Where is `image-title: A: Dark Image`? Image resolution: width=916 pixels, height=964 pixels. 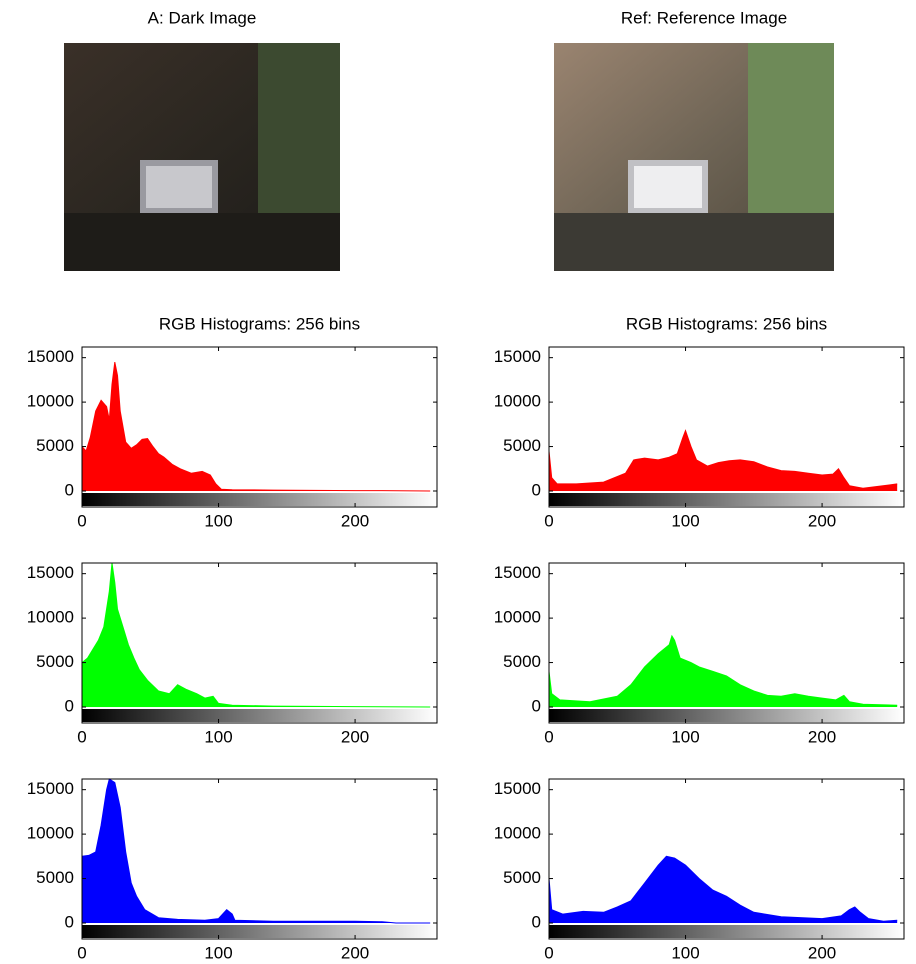
image-title: A: Dark Image is located at coordinates (202, 17).